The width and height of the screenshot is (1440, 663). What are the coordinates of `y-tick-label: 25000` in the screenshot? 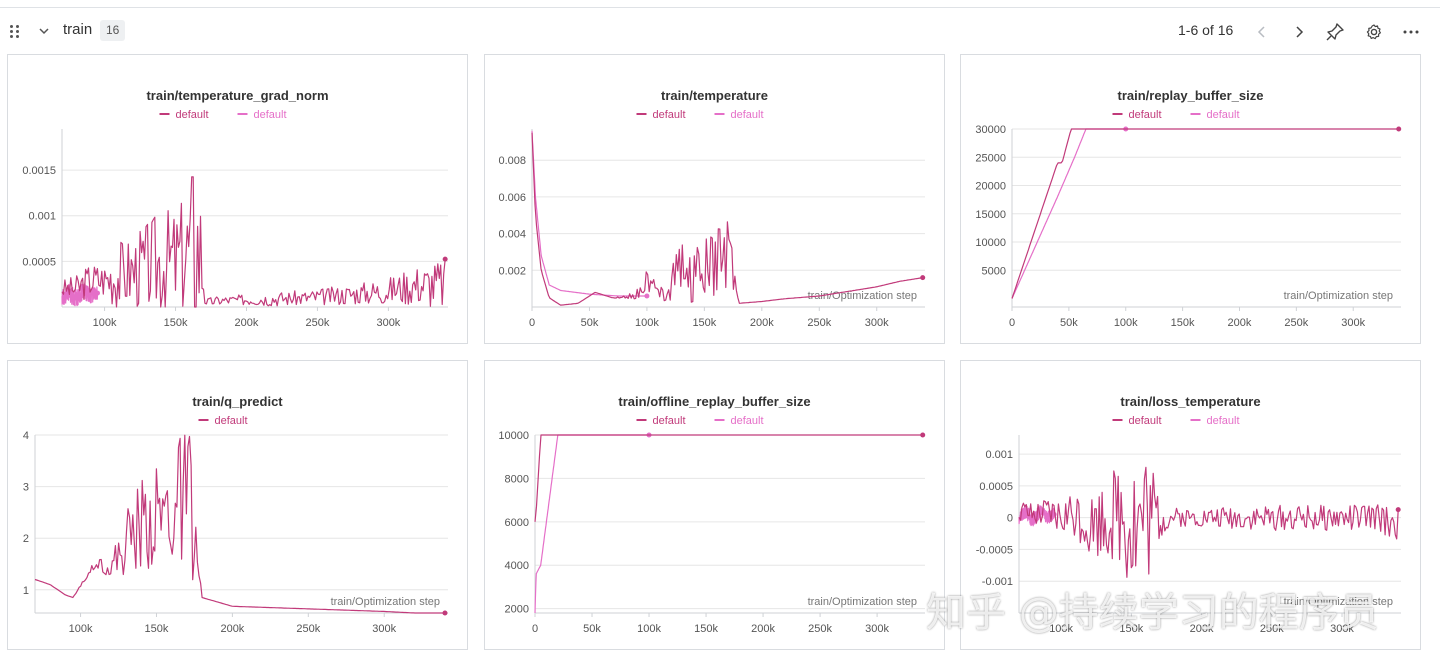 It's located at (990, 158).